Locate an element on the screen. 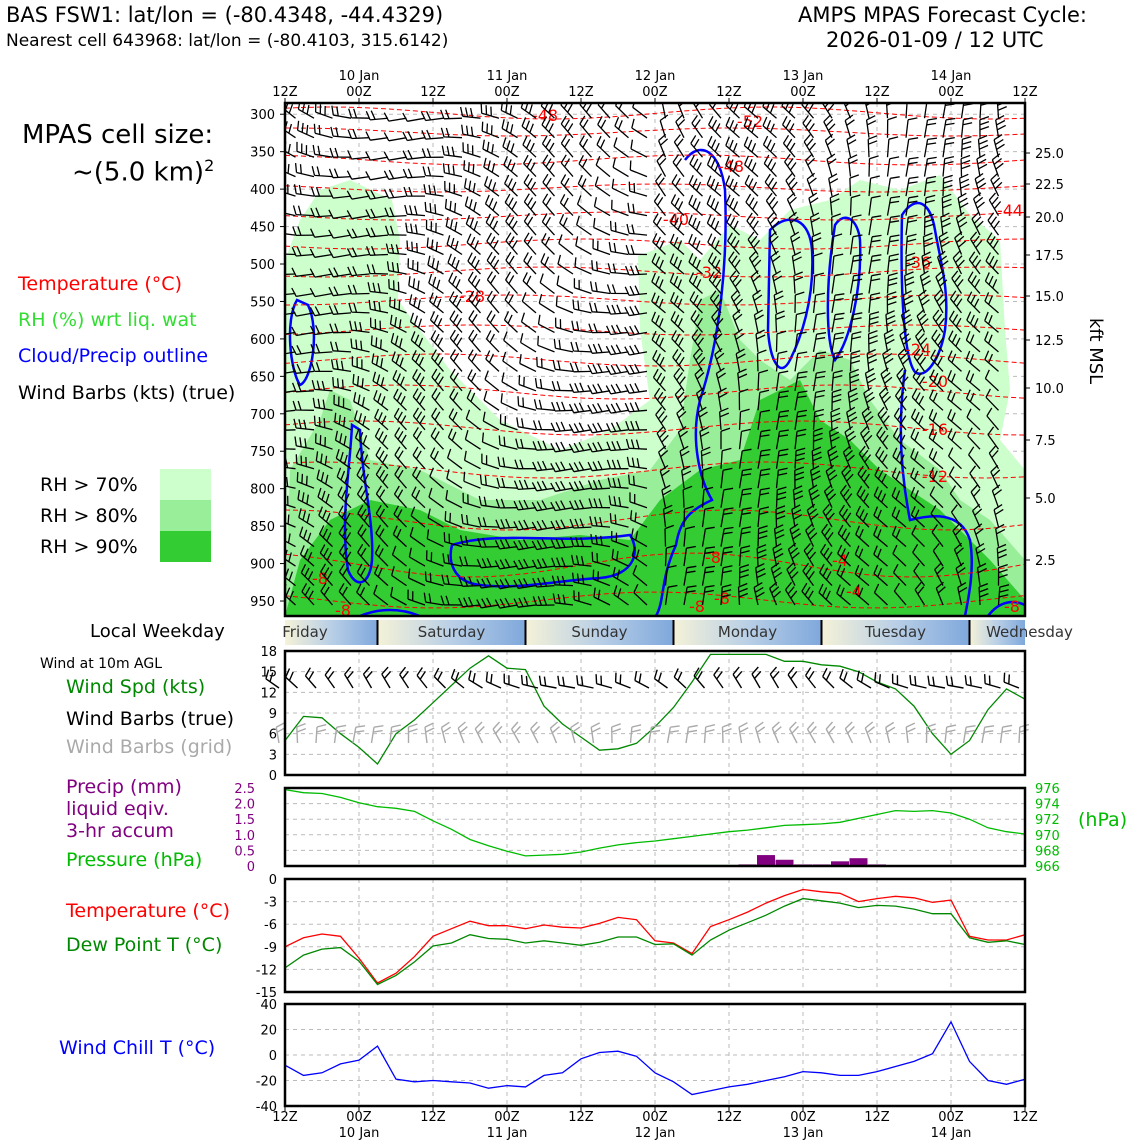  temperature-tick-label: -15 is located at coordinates (266, 993).